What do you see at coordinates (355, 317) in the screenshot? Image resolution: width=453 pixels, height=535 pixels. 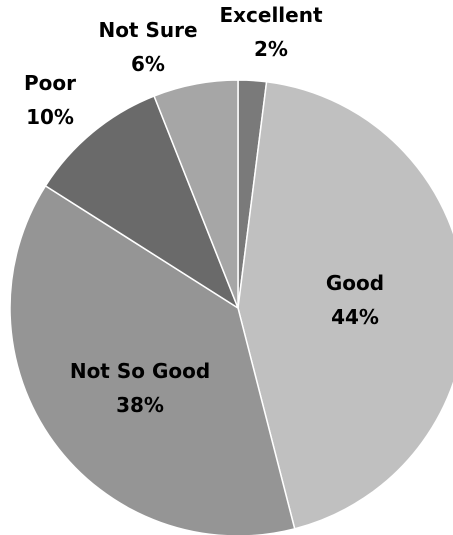 I see `slice-value-good: 44%` at bounding box center [355, 317].